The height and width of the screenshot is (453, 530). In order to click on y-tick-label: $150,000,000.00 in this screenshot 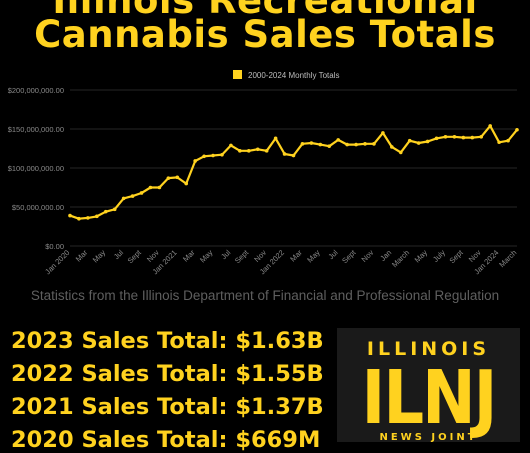, I will do `click(36, 129)`.